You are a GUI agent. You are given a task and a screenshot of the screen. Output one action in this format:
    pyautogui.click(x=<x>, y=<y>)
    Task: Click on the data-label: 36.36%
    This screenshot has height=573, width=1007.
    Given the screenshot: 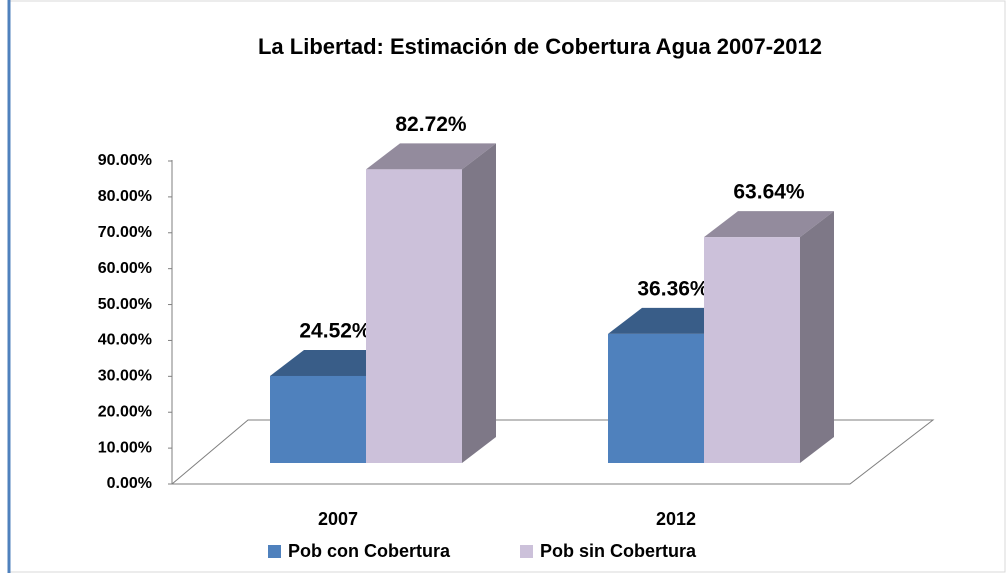 What is the action you would take?
    pyautogui.click(x=673, y=288)
    